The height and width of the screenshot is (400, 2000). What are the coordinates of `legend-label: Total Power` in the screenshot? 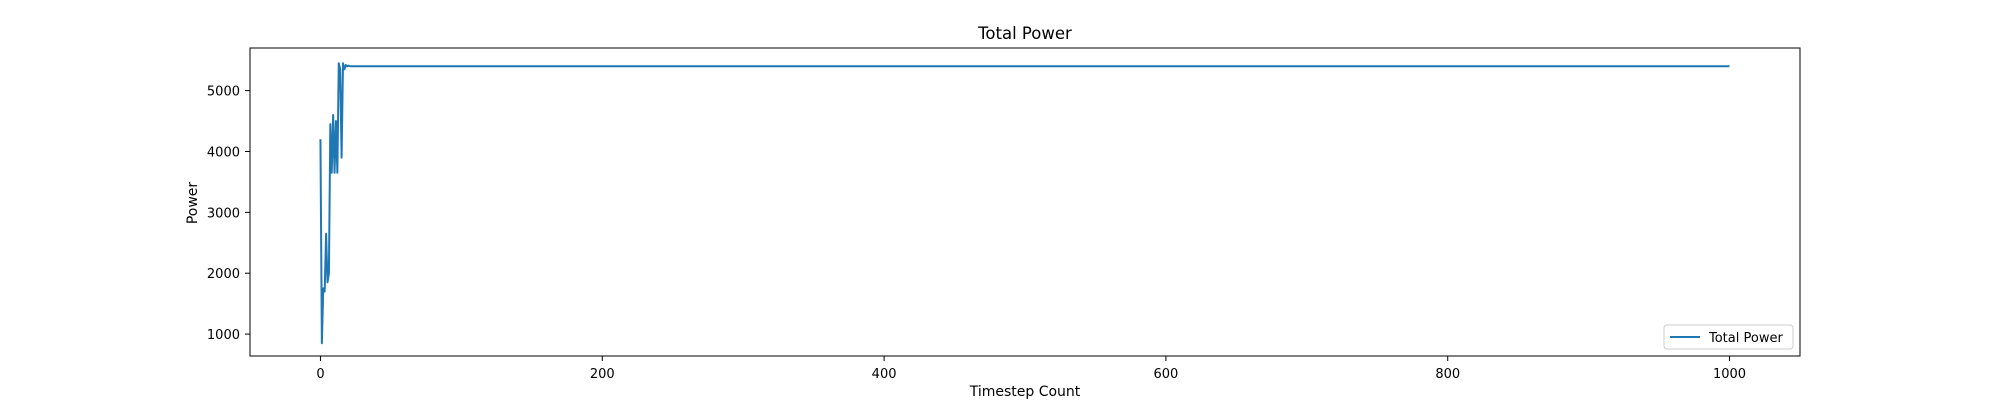 It's located at (1745, 338).